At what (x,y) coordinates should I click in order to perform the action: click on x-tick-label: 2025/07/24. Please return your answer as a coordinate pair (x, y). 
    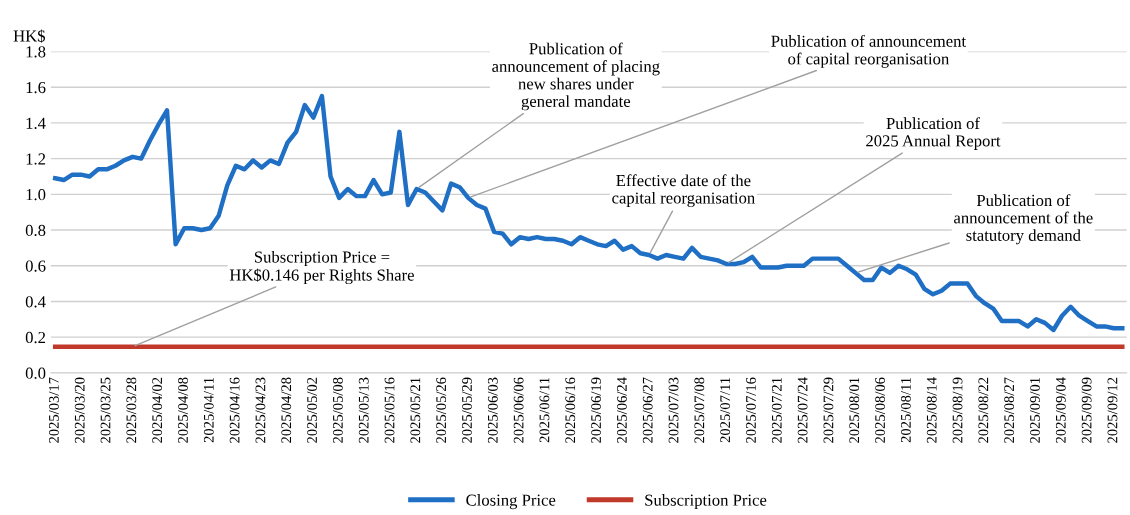
    Looking at the image, I should click on (802, 410).